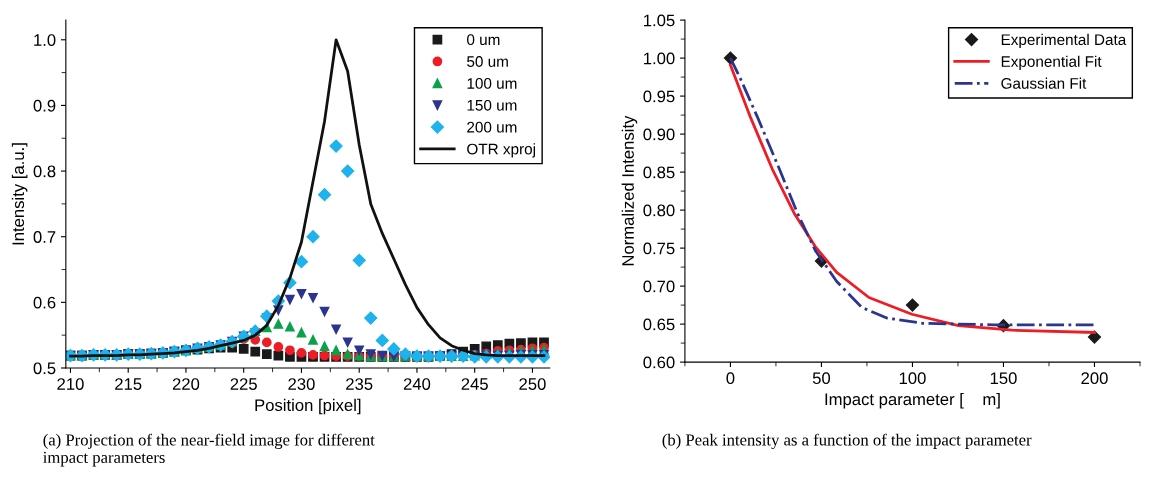  I want to click on y-tick-label: 0.9, so click(44, 105).